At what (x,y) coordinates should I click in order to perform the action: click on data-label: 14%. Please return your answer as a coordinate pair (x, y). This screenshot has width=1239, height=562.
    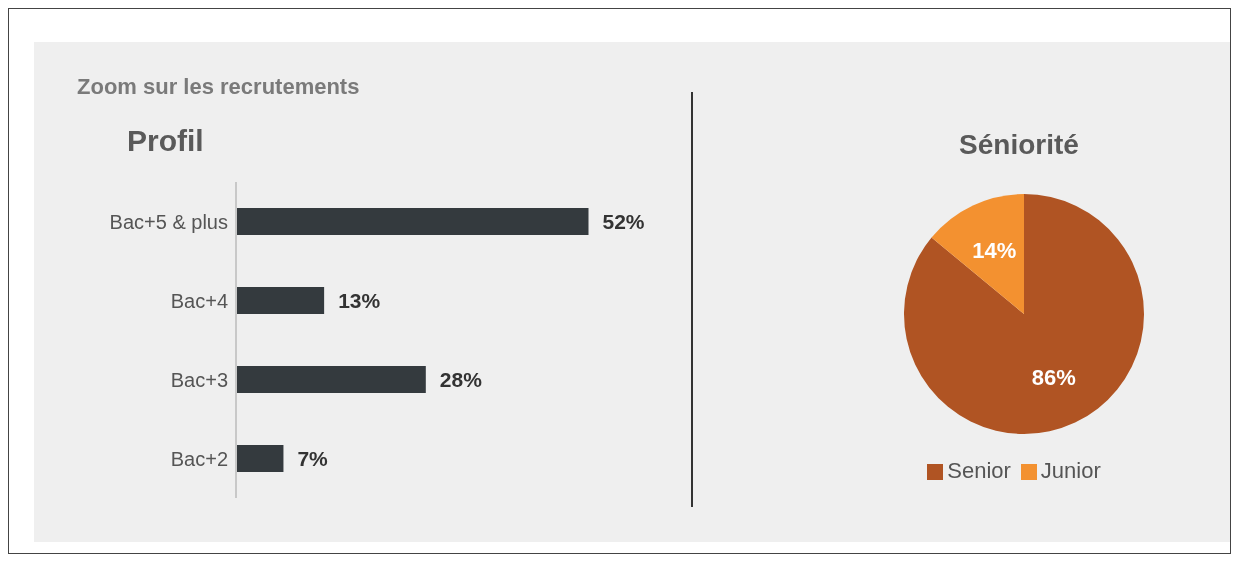
    Looking at the image, I should click on (994, 251).